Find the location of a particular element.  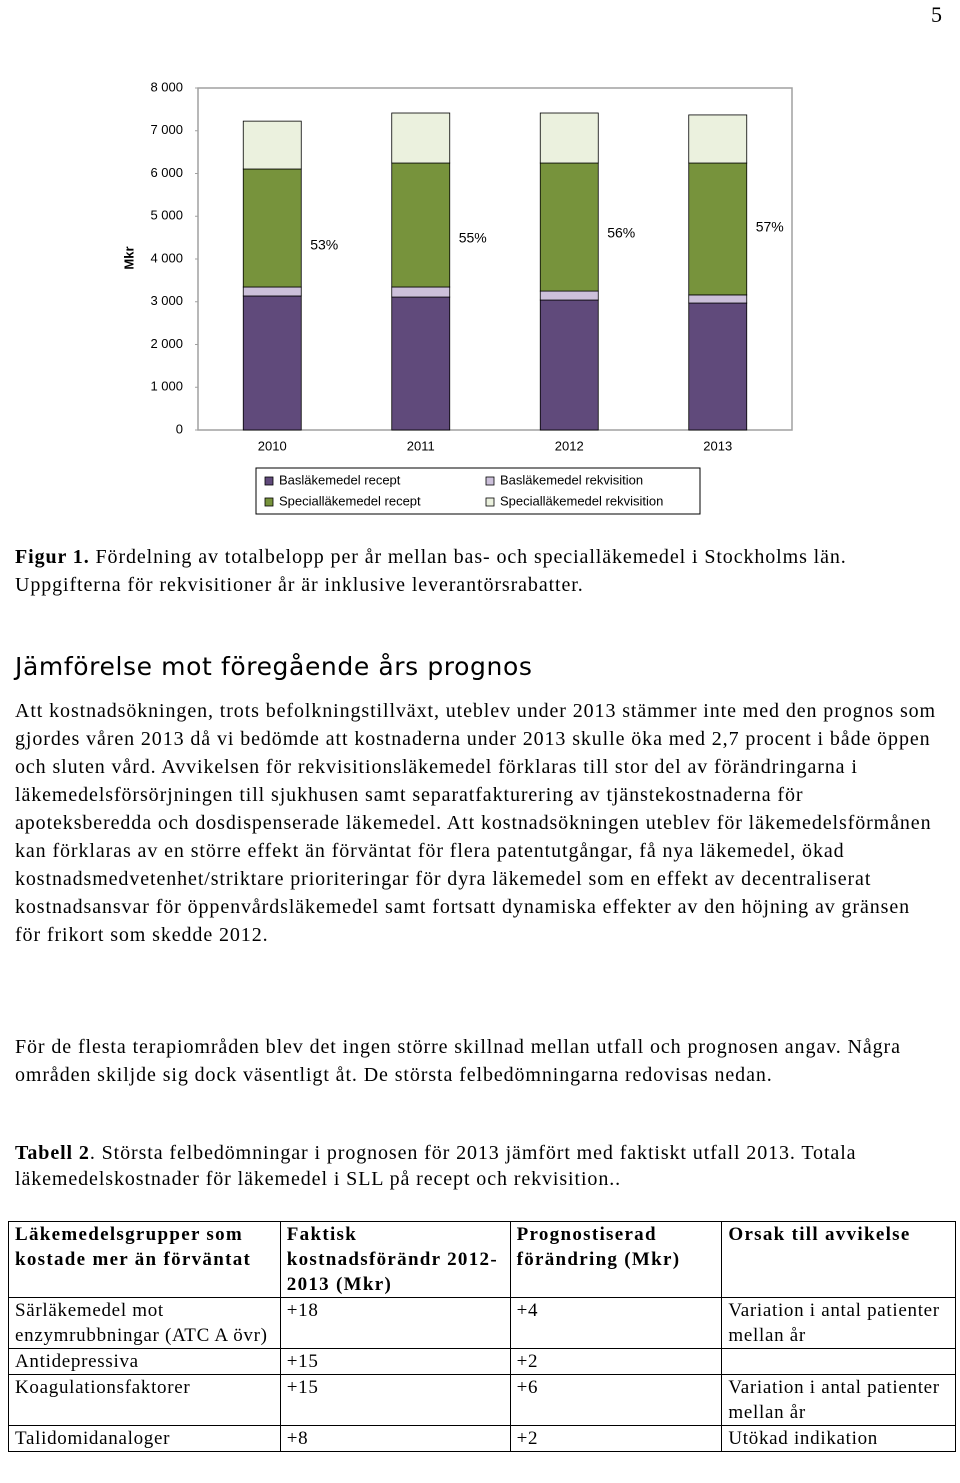

header-cell: Orsak till avvikelse is located at coordinates (838, 1259).